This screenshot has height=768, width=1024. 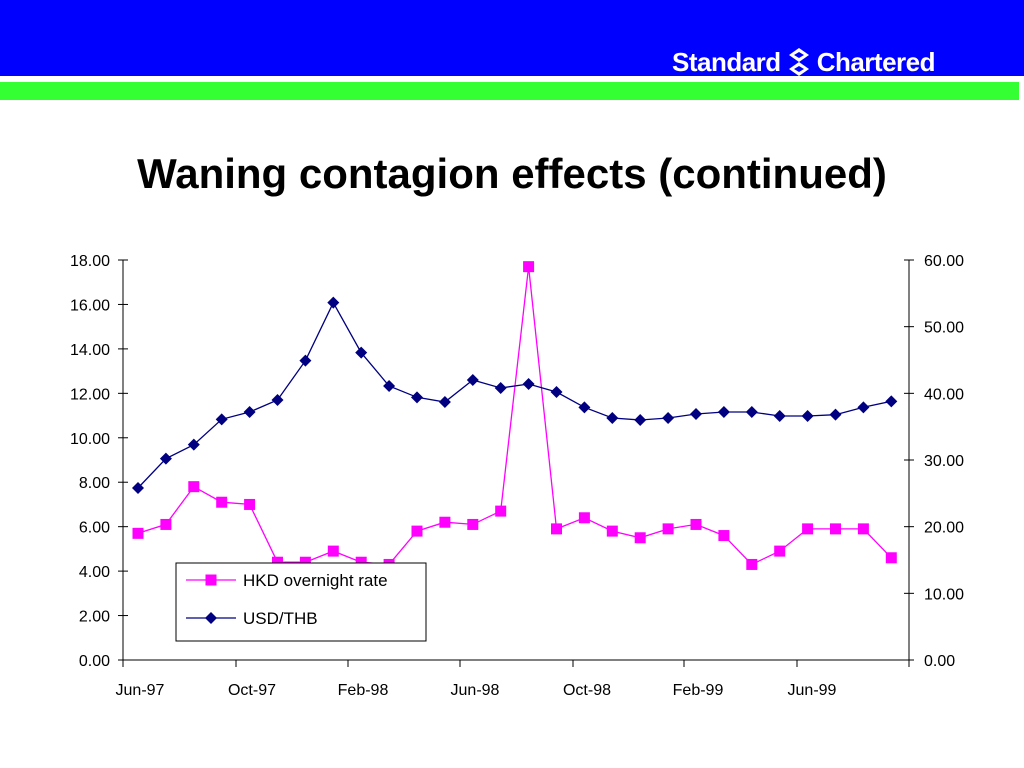 I want to click on legend-diamond-marker, so click(x=211, y=618).